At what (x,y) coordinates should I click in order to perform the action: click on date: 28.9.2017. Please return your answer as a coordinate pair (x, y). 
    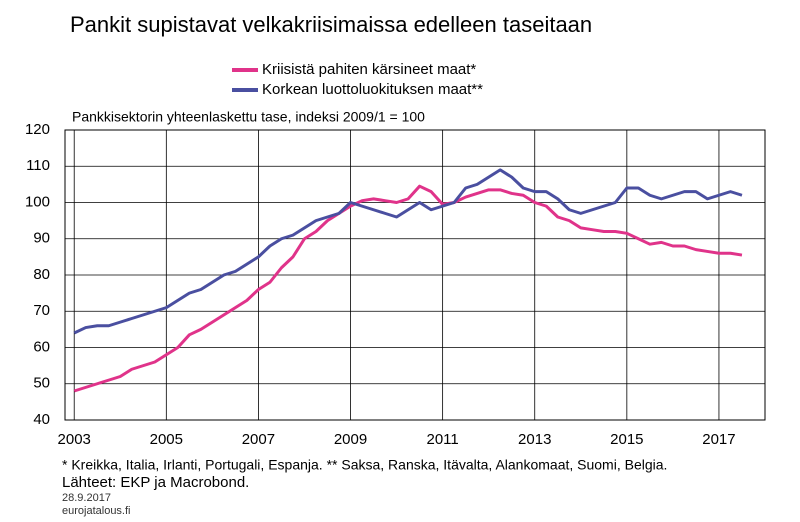
    Looking at the image, I should click on (86, 498).